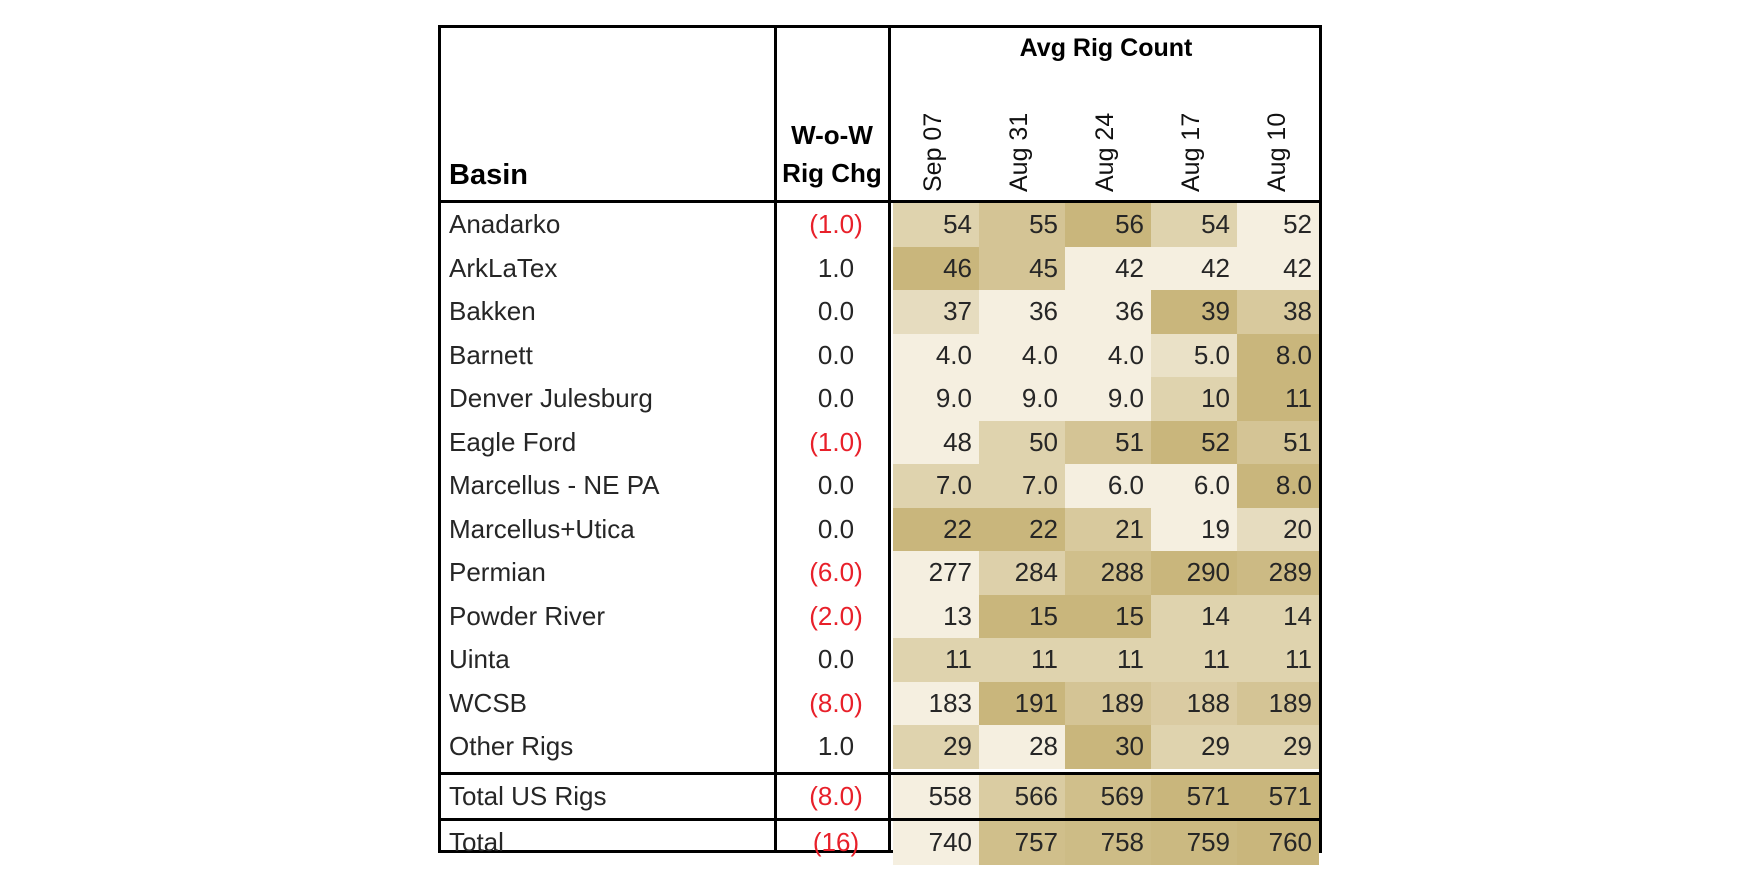  Describe the element at coordinates (1108, 573) in the screenshot. I see `rig-count-cell: 288` at that location.